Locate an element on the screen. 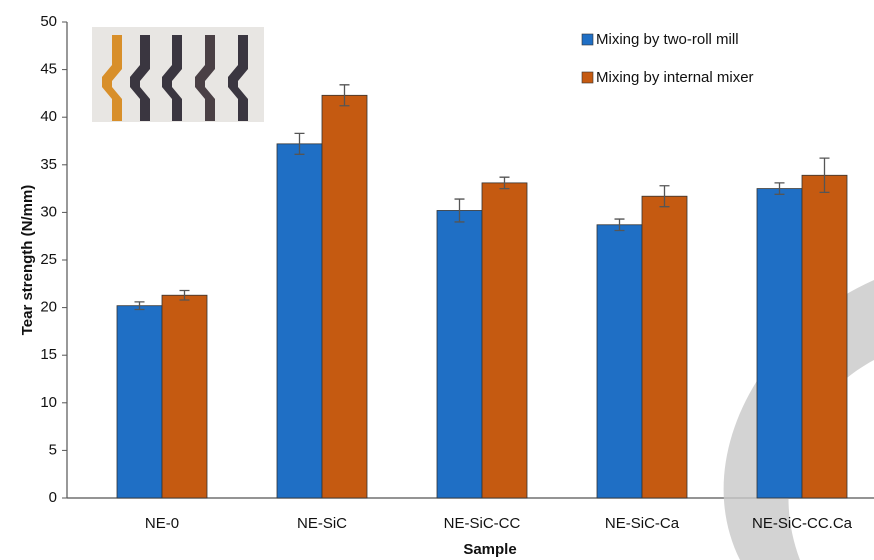 The width and height of the screenshot is (874, 560). y-tick-label: 0 is located at coordinates (53, 497).